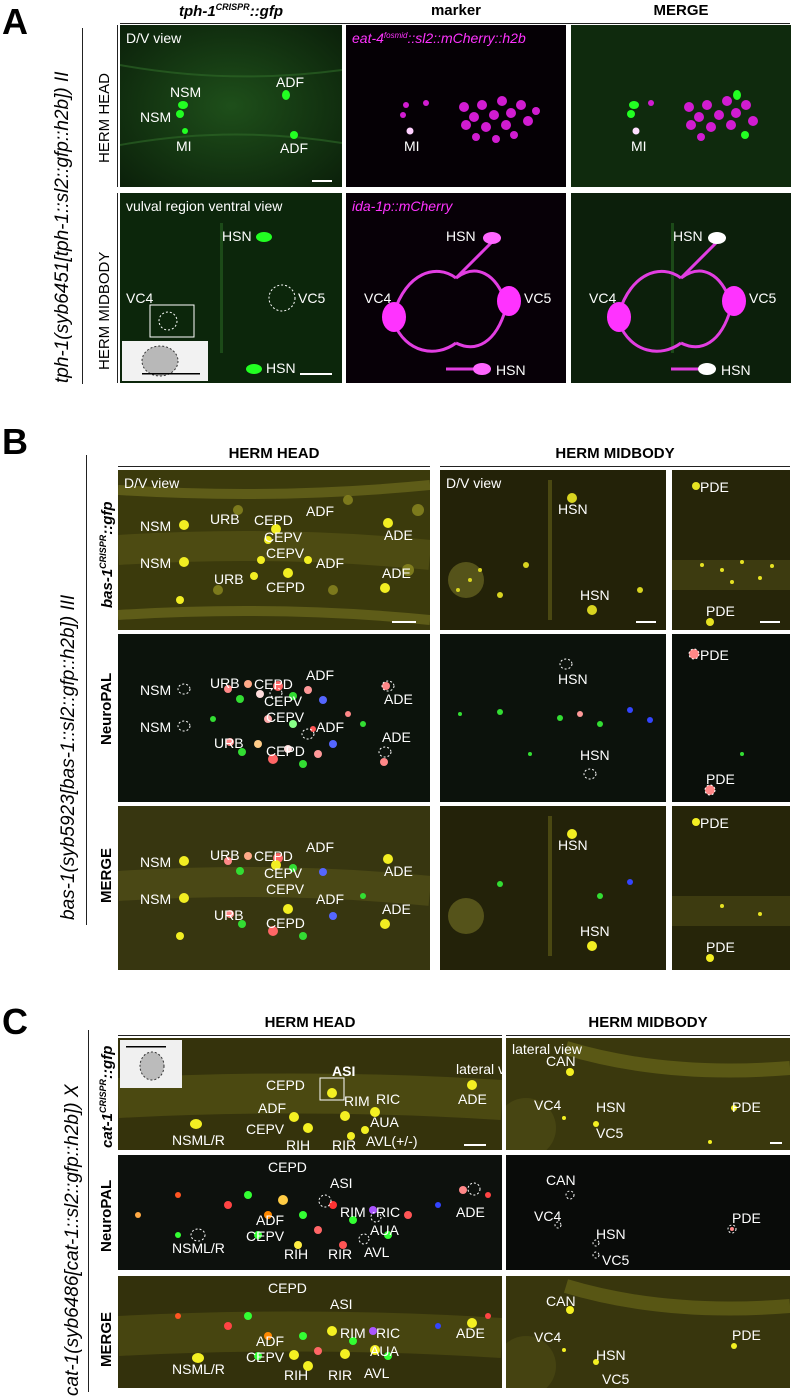 This screenshot has height=1399, width=792. Describe the element at coordinates (553, 718) in the screenshot. I see `image-b-mid1-neuropal: HSN HSN` at that location.